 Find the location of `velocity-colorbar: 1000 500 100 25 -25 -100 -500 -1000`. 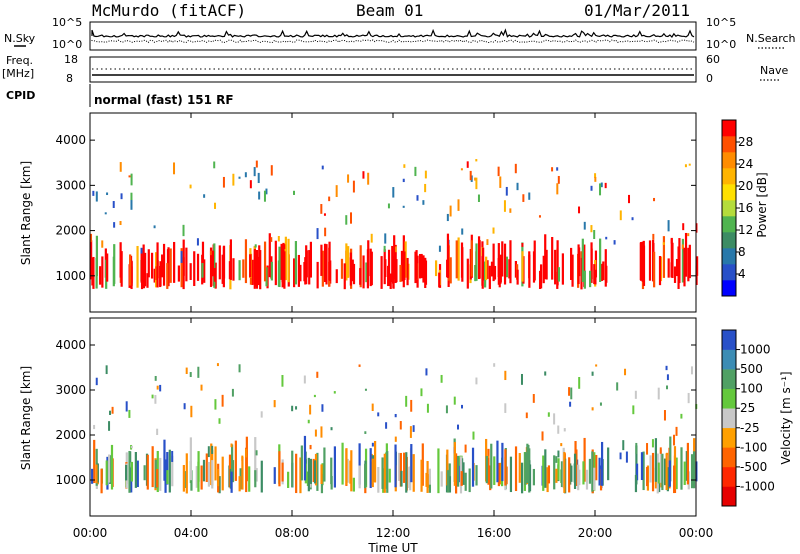

velocity-colorbar: 1000 500 100 25 -25 -100 -500 -1000 is located at coordinates (748, 418).